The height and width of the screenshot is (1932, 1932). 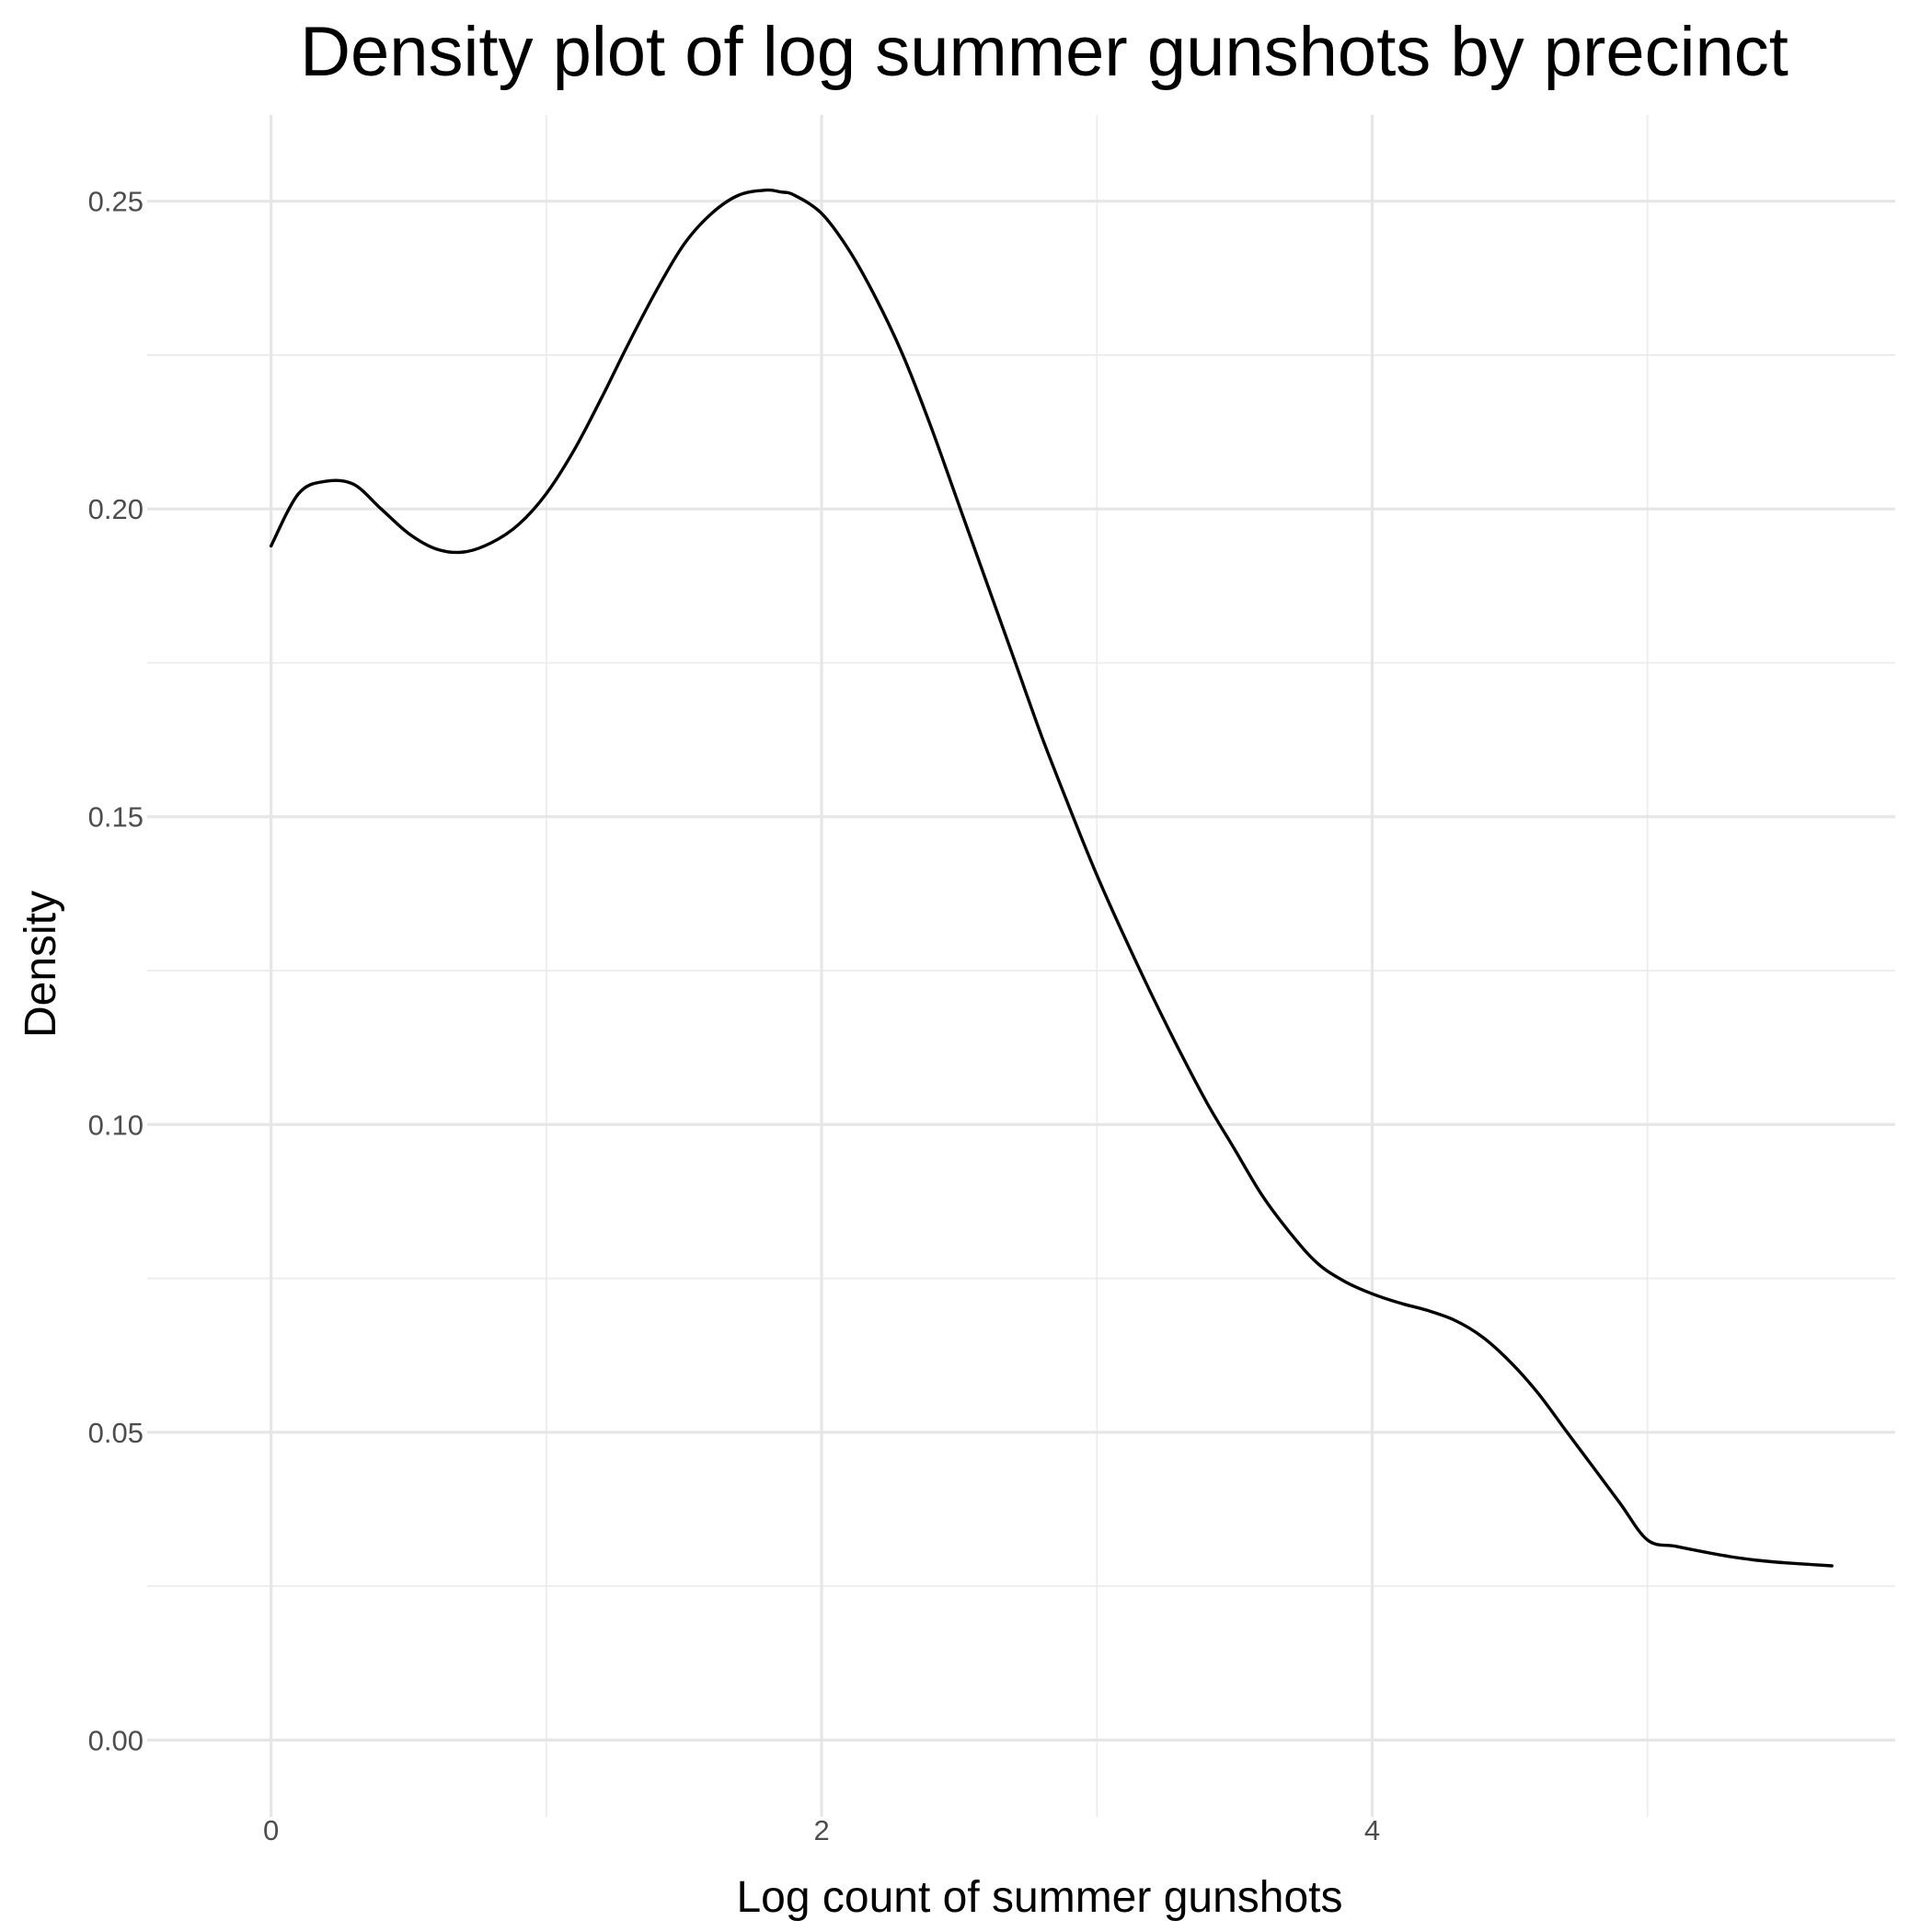 What do you see at coordinates (116, 972) in the screenshot?
I see `y-axis-ticks: 0.00 0.05 0.10 0.15 0.20 0.25` at bounding box center [116, 972].